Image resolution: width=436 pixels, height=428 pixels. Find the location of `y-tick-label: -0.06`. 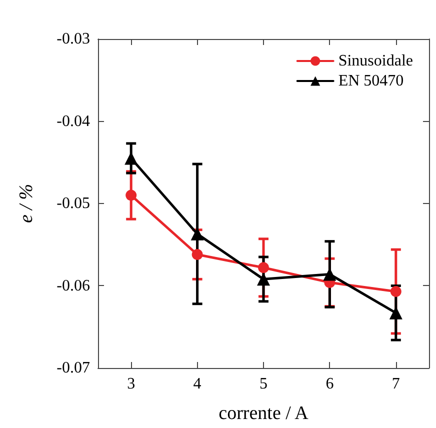

y-tick-label: -0.06 is located at coordinates (73, 285).